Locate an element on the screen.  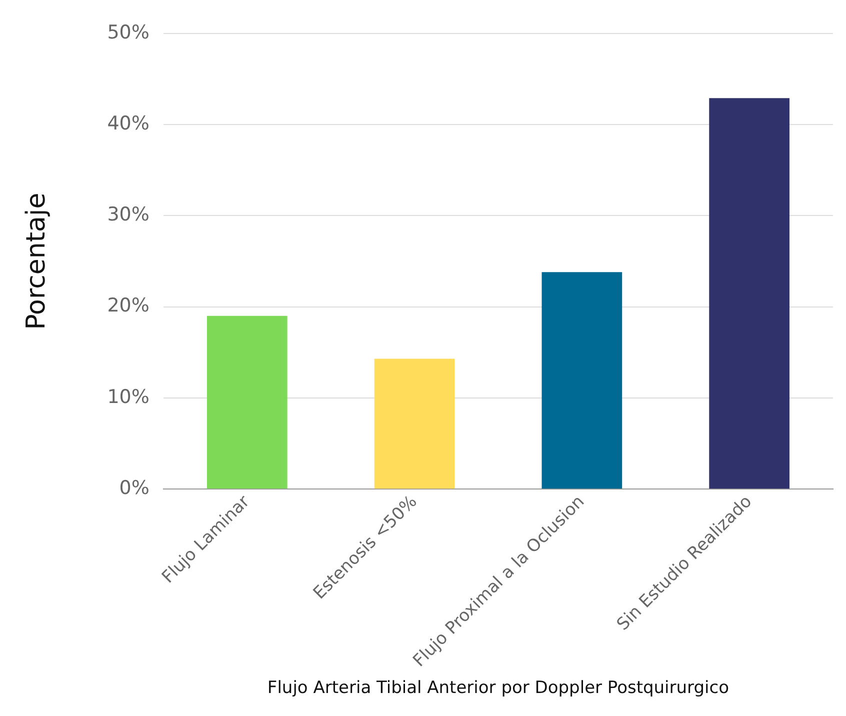
y-tick-label: 10% is located at coordinates (128, 397).